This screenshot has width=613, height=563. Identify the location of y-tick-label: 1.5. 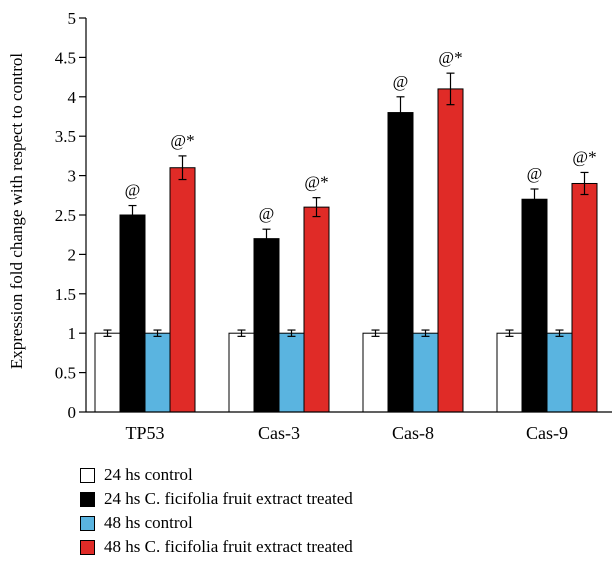
(65, 294).